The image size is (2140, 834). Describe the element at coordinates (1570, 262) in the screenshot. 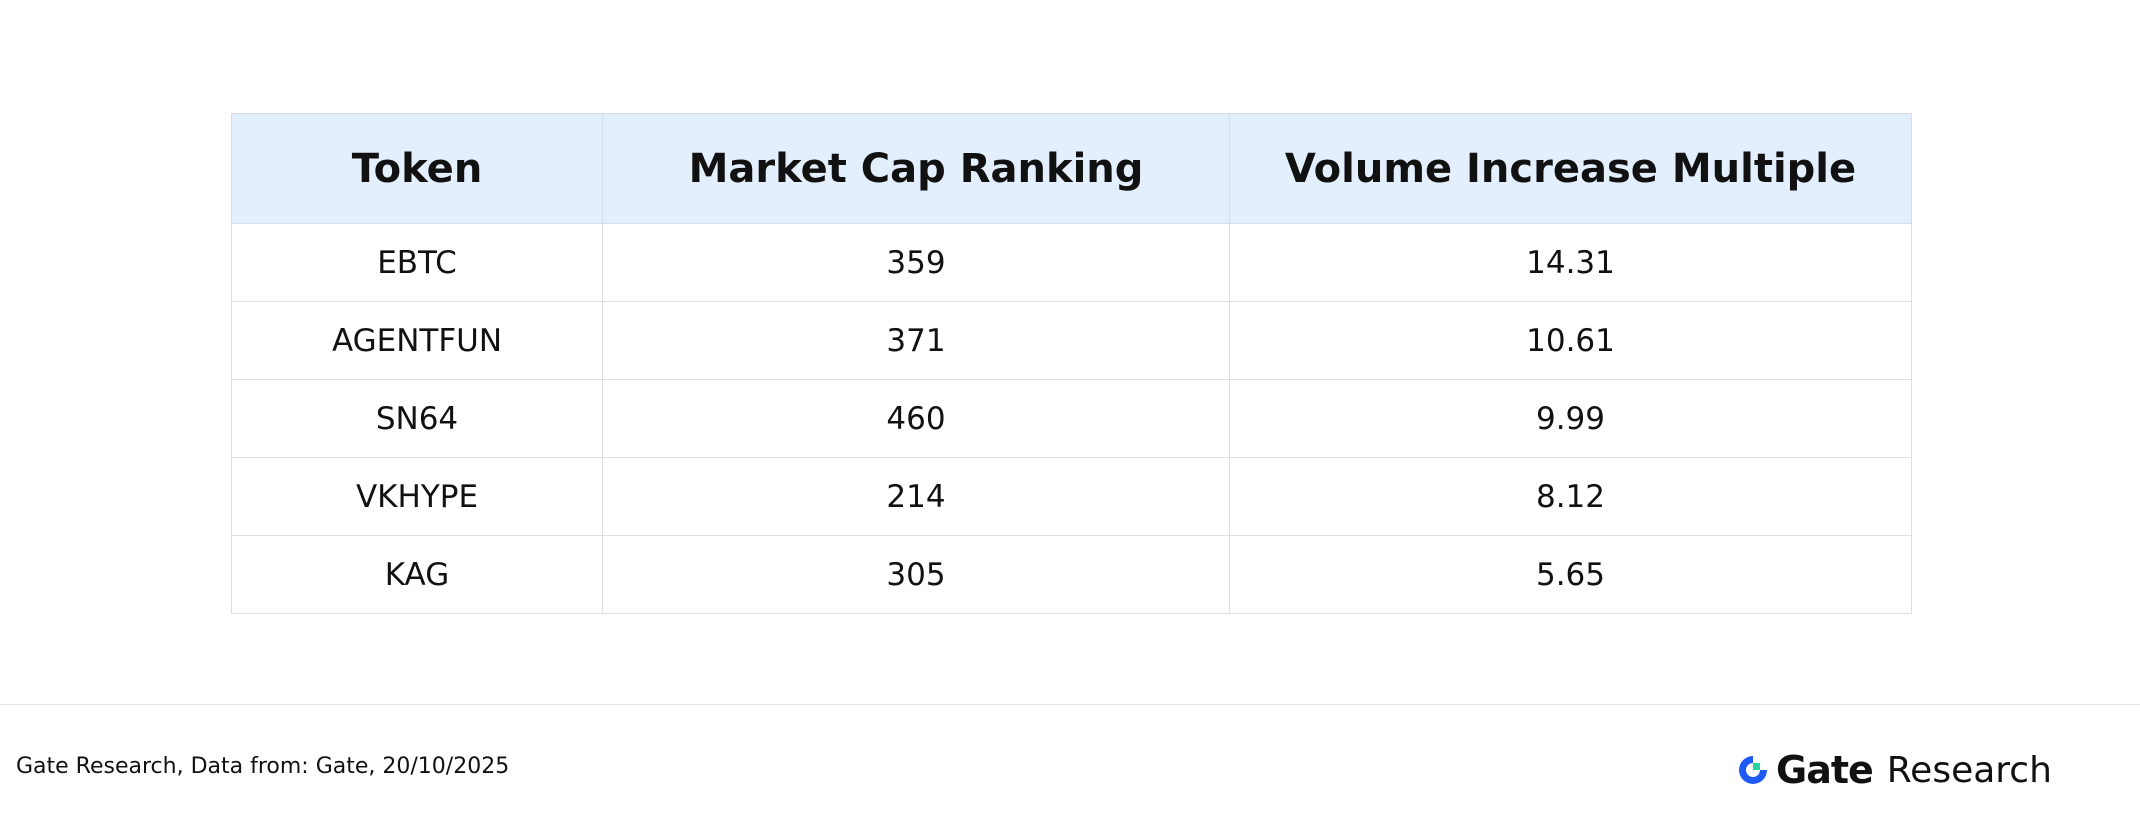

I see `table-cell: 14.31` at that location.